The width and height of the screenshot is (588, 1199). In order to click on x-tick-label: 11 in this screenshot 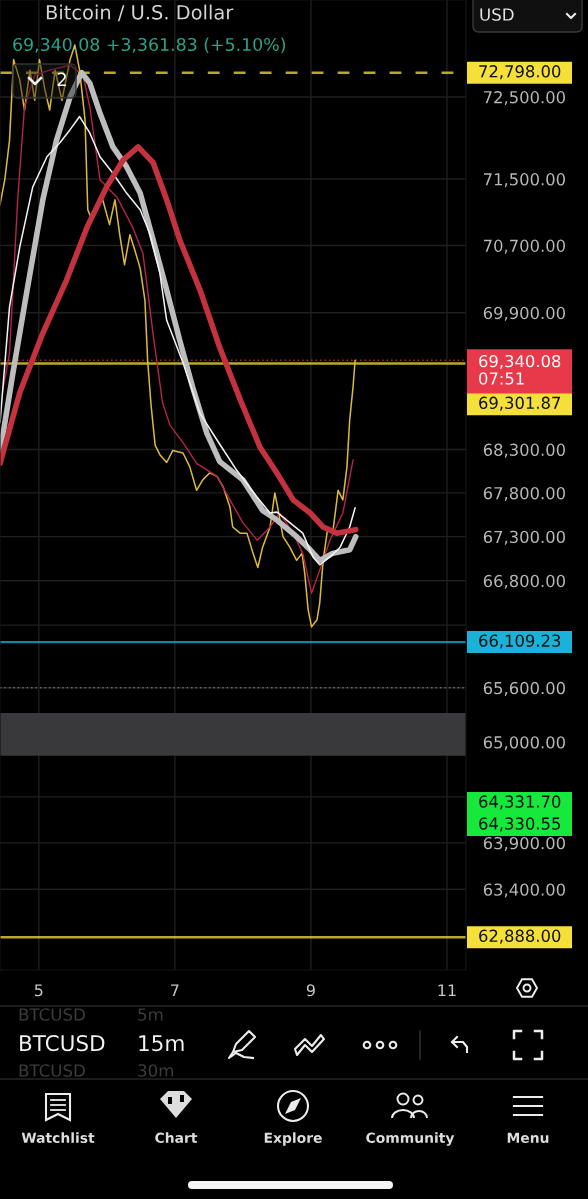, I will do `click(447, 990)`.